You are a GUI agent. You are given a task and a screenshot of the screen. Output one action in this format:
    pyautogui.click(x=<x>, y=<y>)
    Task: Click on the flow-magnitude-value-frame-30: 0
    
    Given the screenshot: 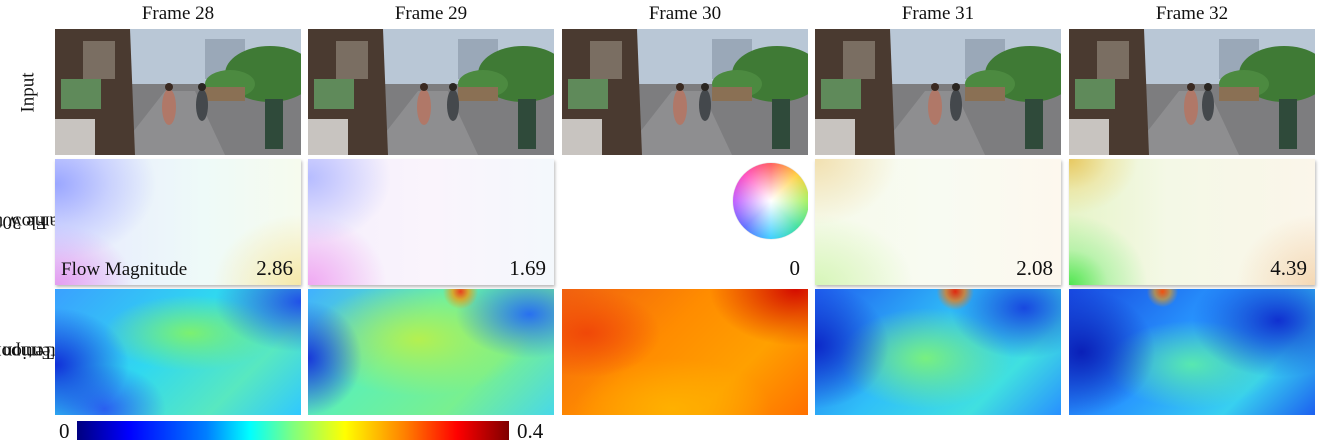 What is the action you would take?
    pyautogui.click(x=795, y=268)
    